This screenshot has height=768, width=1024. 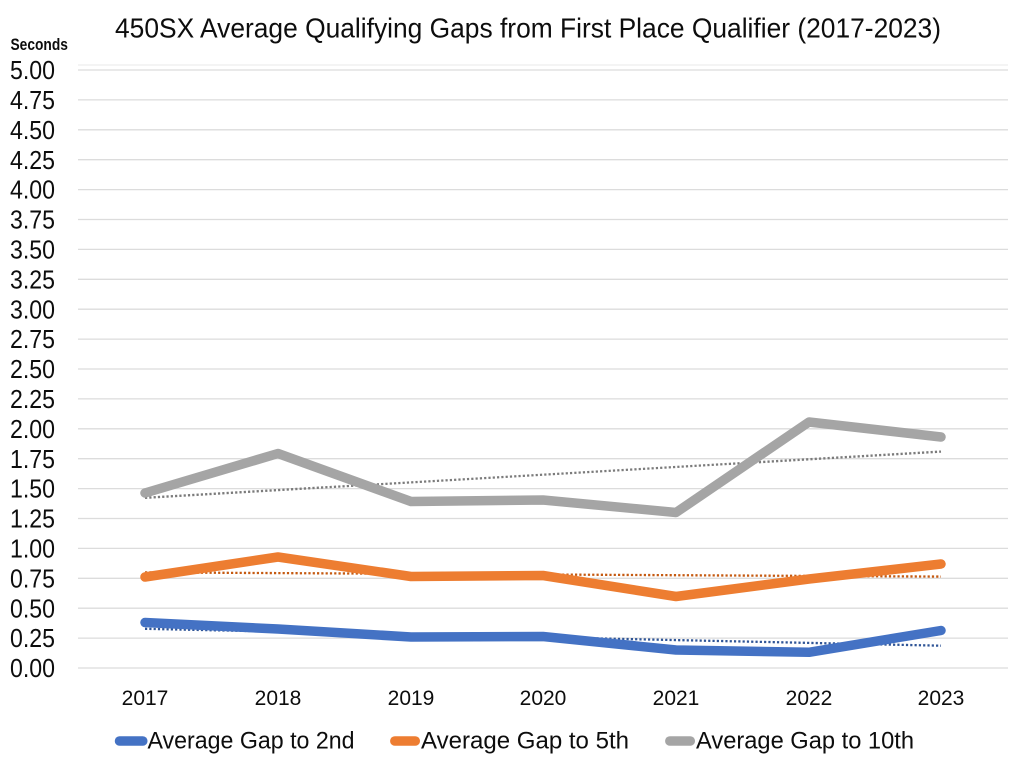 What do you see at coordinates (32, 490) in the screenshot?
I see `svg-text: 1.50` at bounding box center [32, 490].